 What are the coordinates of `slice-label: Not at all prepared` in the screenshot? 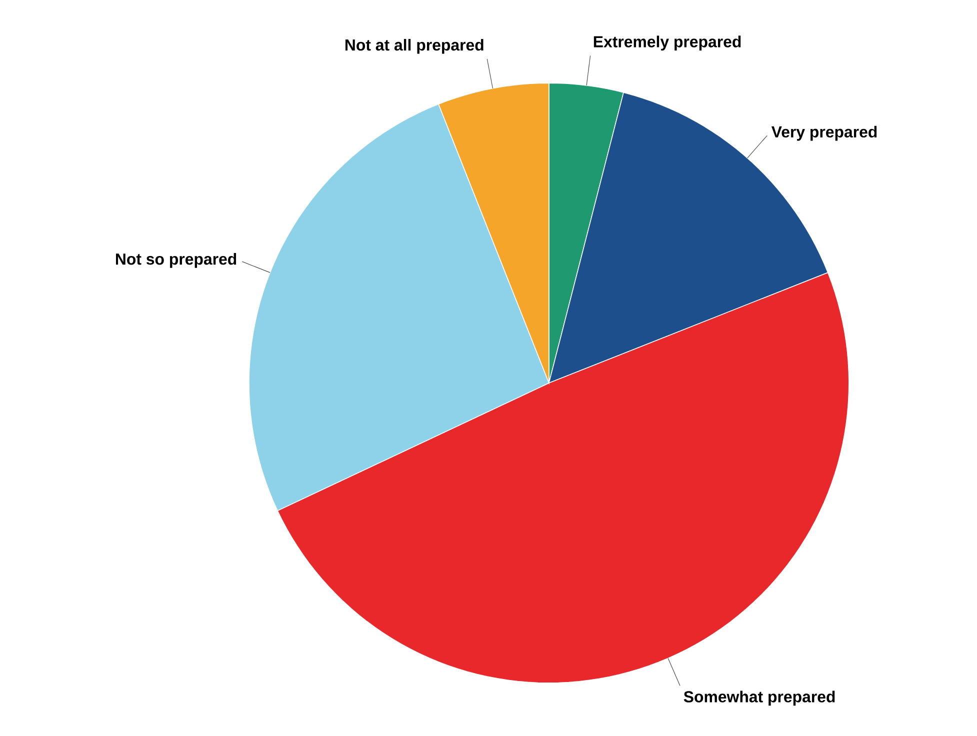 It's located at (414, 46).